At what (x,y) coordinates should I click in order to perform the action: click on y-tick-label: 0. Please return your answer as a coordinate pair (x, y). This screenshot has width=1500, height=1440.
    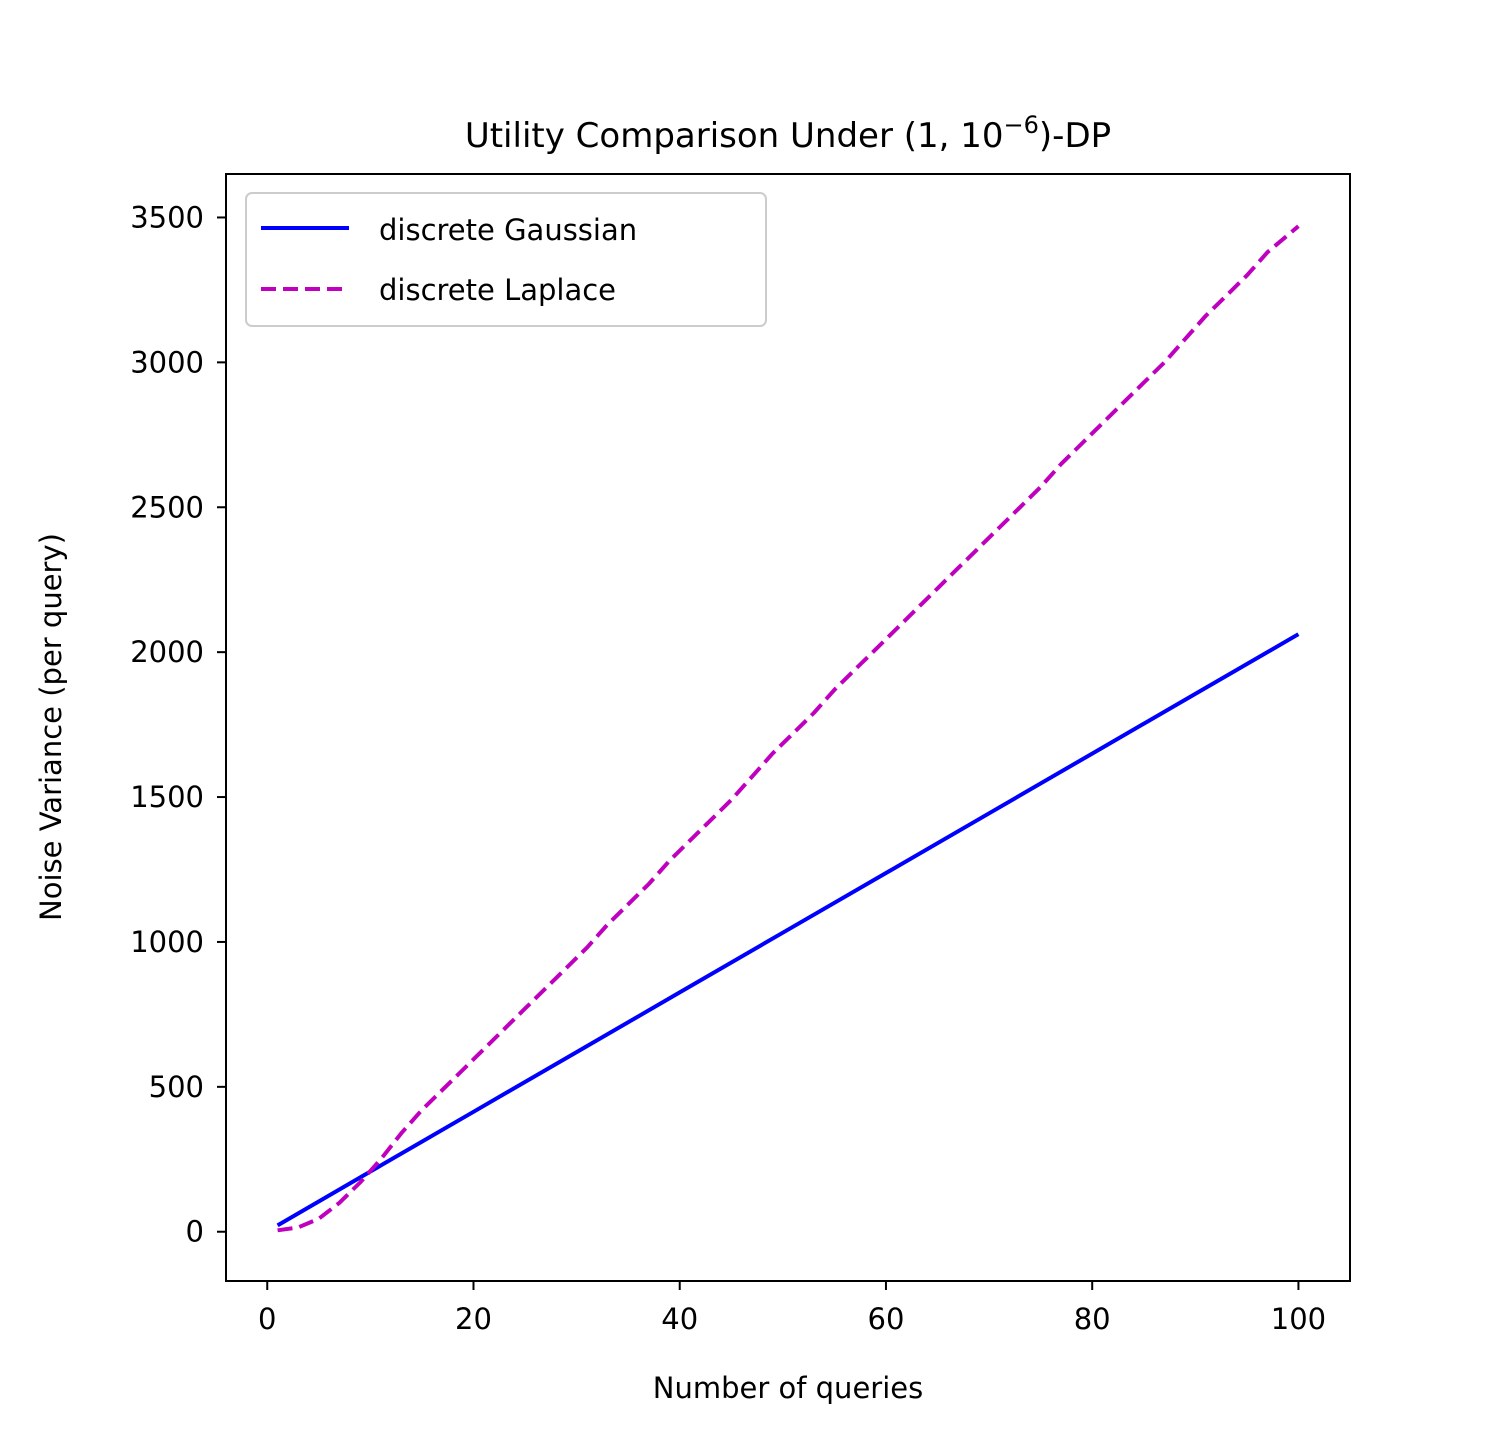
    Looking at the image, I should click on (195, 1232).